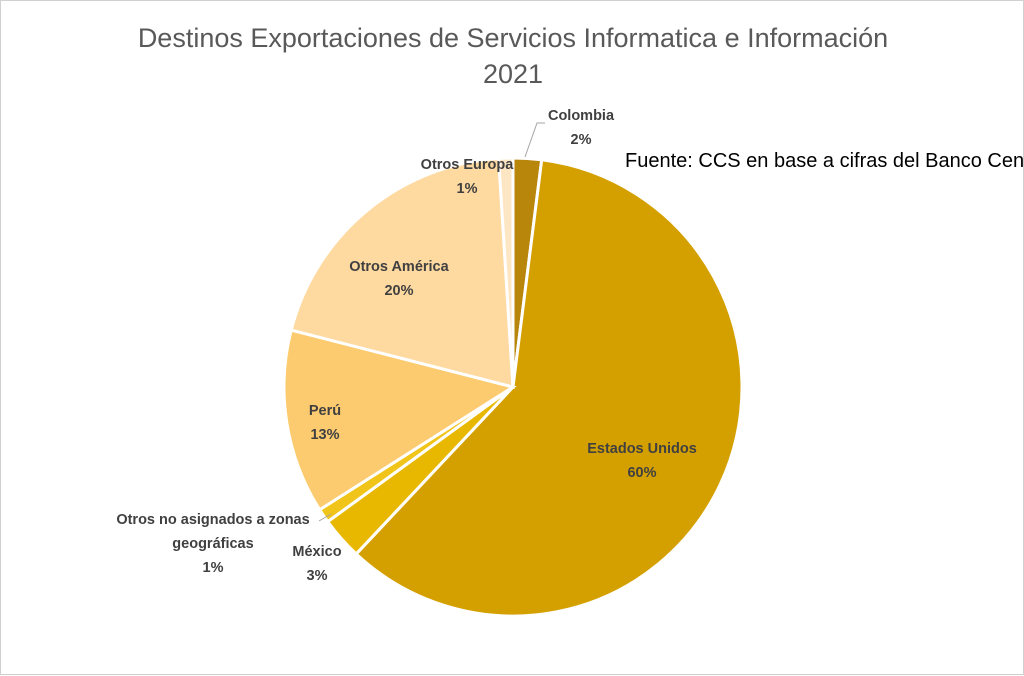 This screenshot has height=676, width=1024. Describe the element at coordinates (316, 564) in the screenshot. I see `slice-label-2: México 3%` at that location.